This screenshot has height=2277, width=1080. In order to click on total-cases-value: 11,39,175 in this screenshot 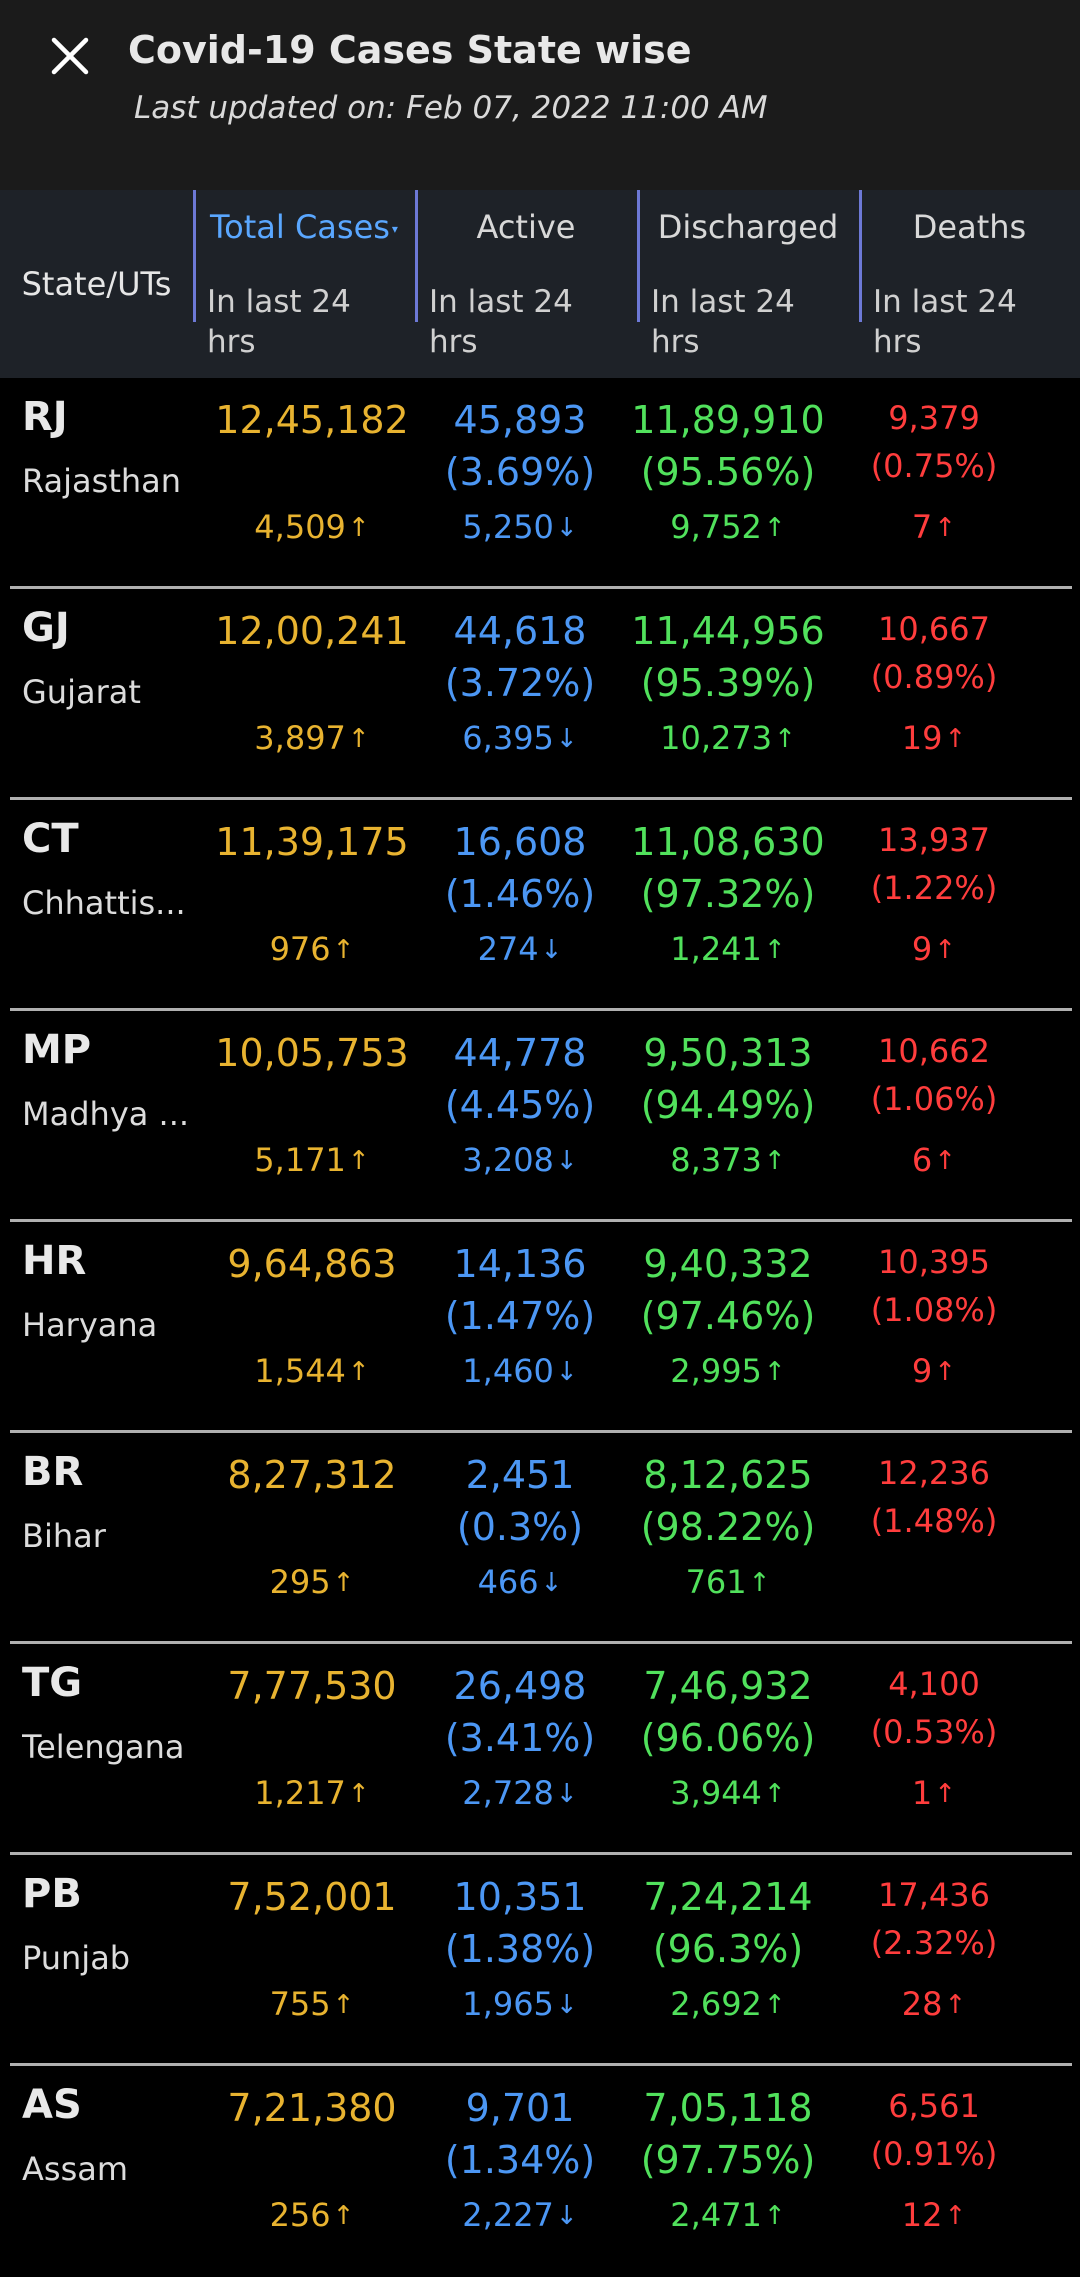, I will do `click(312, 842)`.